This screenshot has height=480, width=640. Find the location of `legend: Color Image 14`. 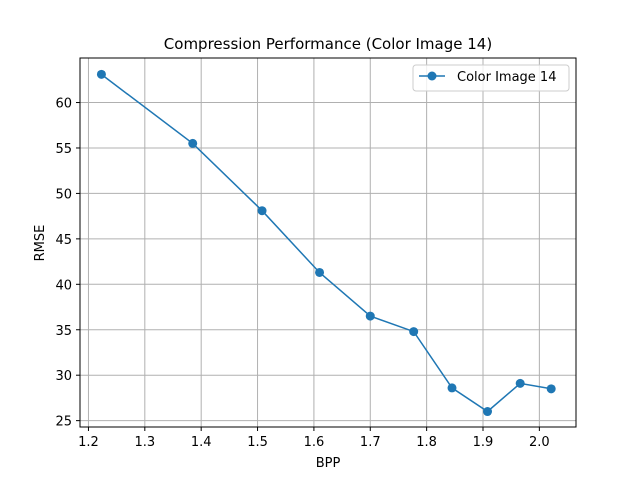

legend: Color Image 14 is located at coordinates (491, 78).